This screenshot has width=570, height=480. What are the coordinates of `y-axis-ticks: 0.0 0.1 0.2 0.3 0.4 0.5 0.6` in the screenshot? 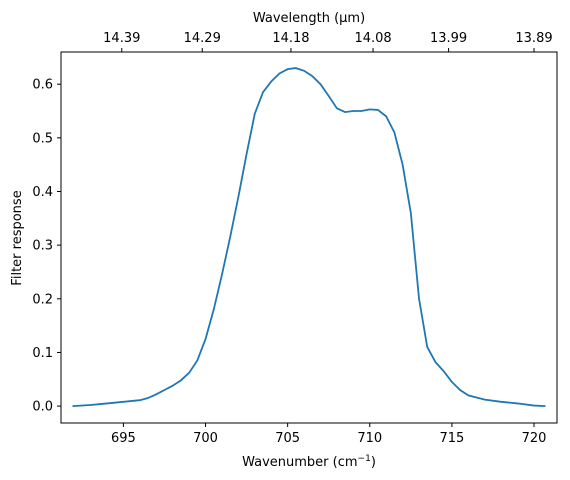 It's located at (46, 246).